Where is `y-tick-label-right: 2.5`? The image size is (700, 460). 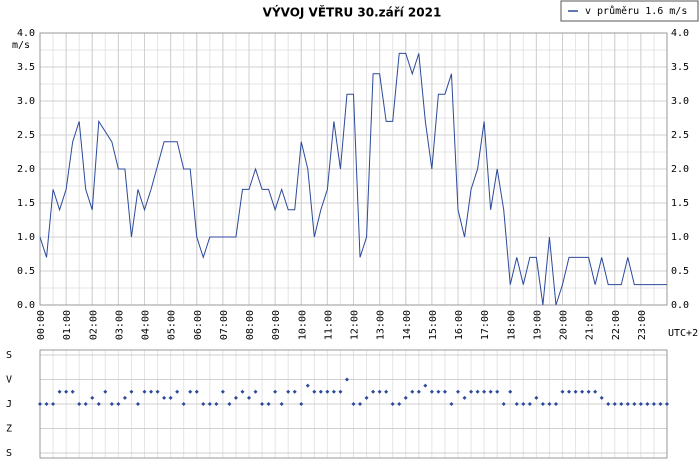 y-tick-label-right: 2.5 is located at coordinates (680, 135).